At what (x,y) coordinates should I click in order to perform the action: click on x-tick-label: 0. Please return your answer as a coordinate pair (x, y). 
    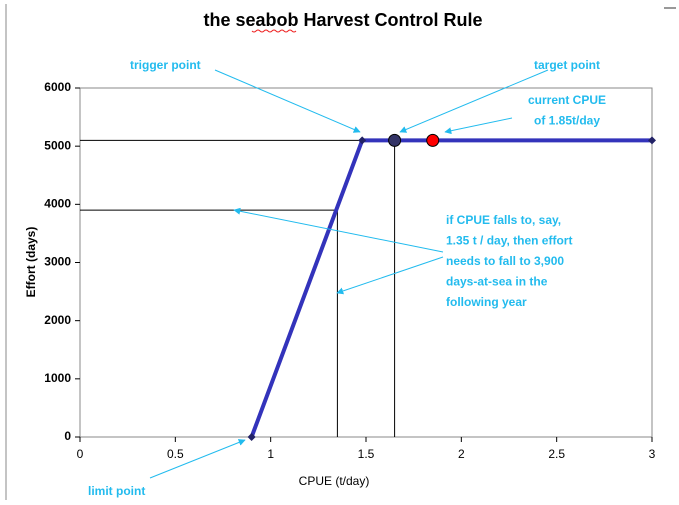
    Looking at the image, I should click on (80, 454).